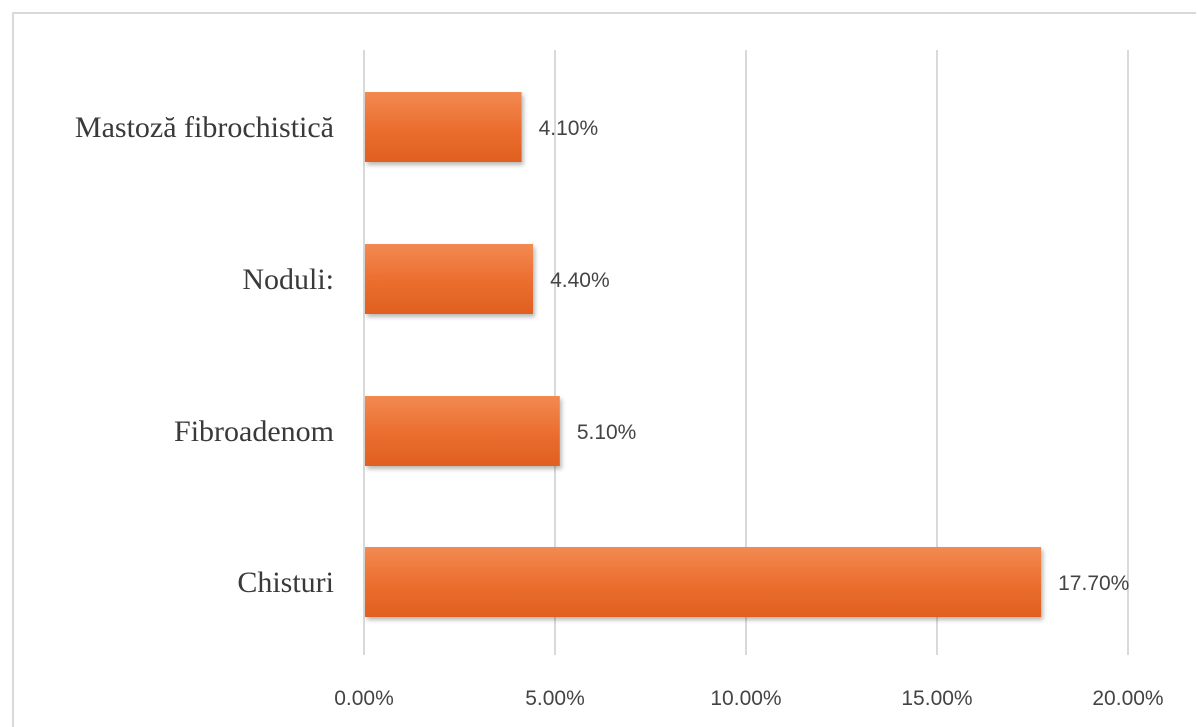 This screenshot has width=1198, height=727. What do you see at coordinates (745, 698) in the screenshot?
I see `x-tick-label: 10.00%` at bounding box center [745, 698].